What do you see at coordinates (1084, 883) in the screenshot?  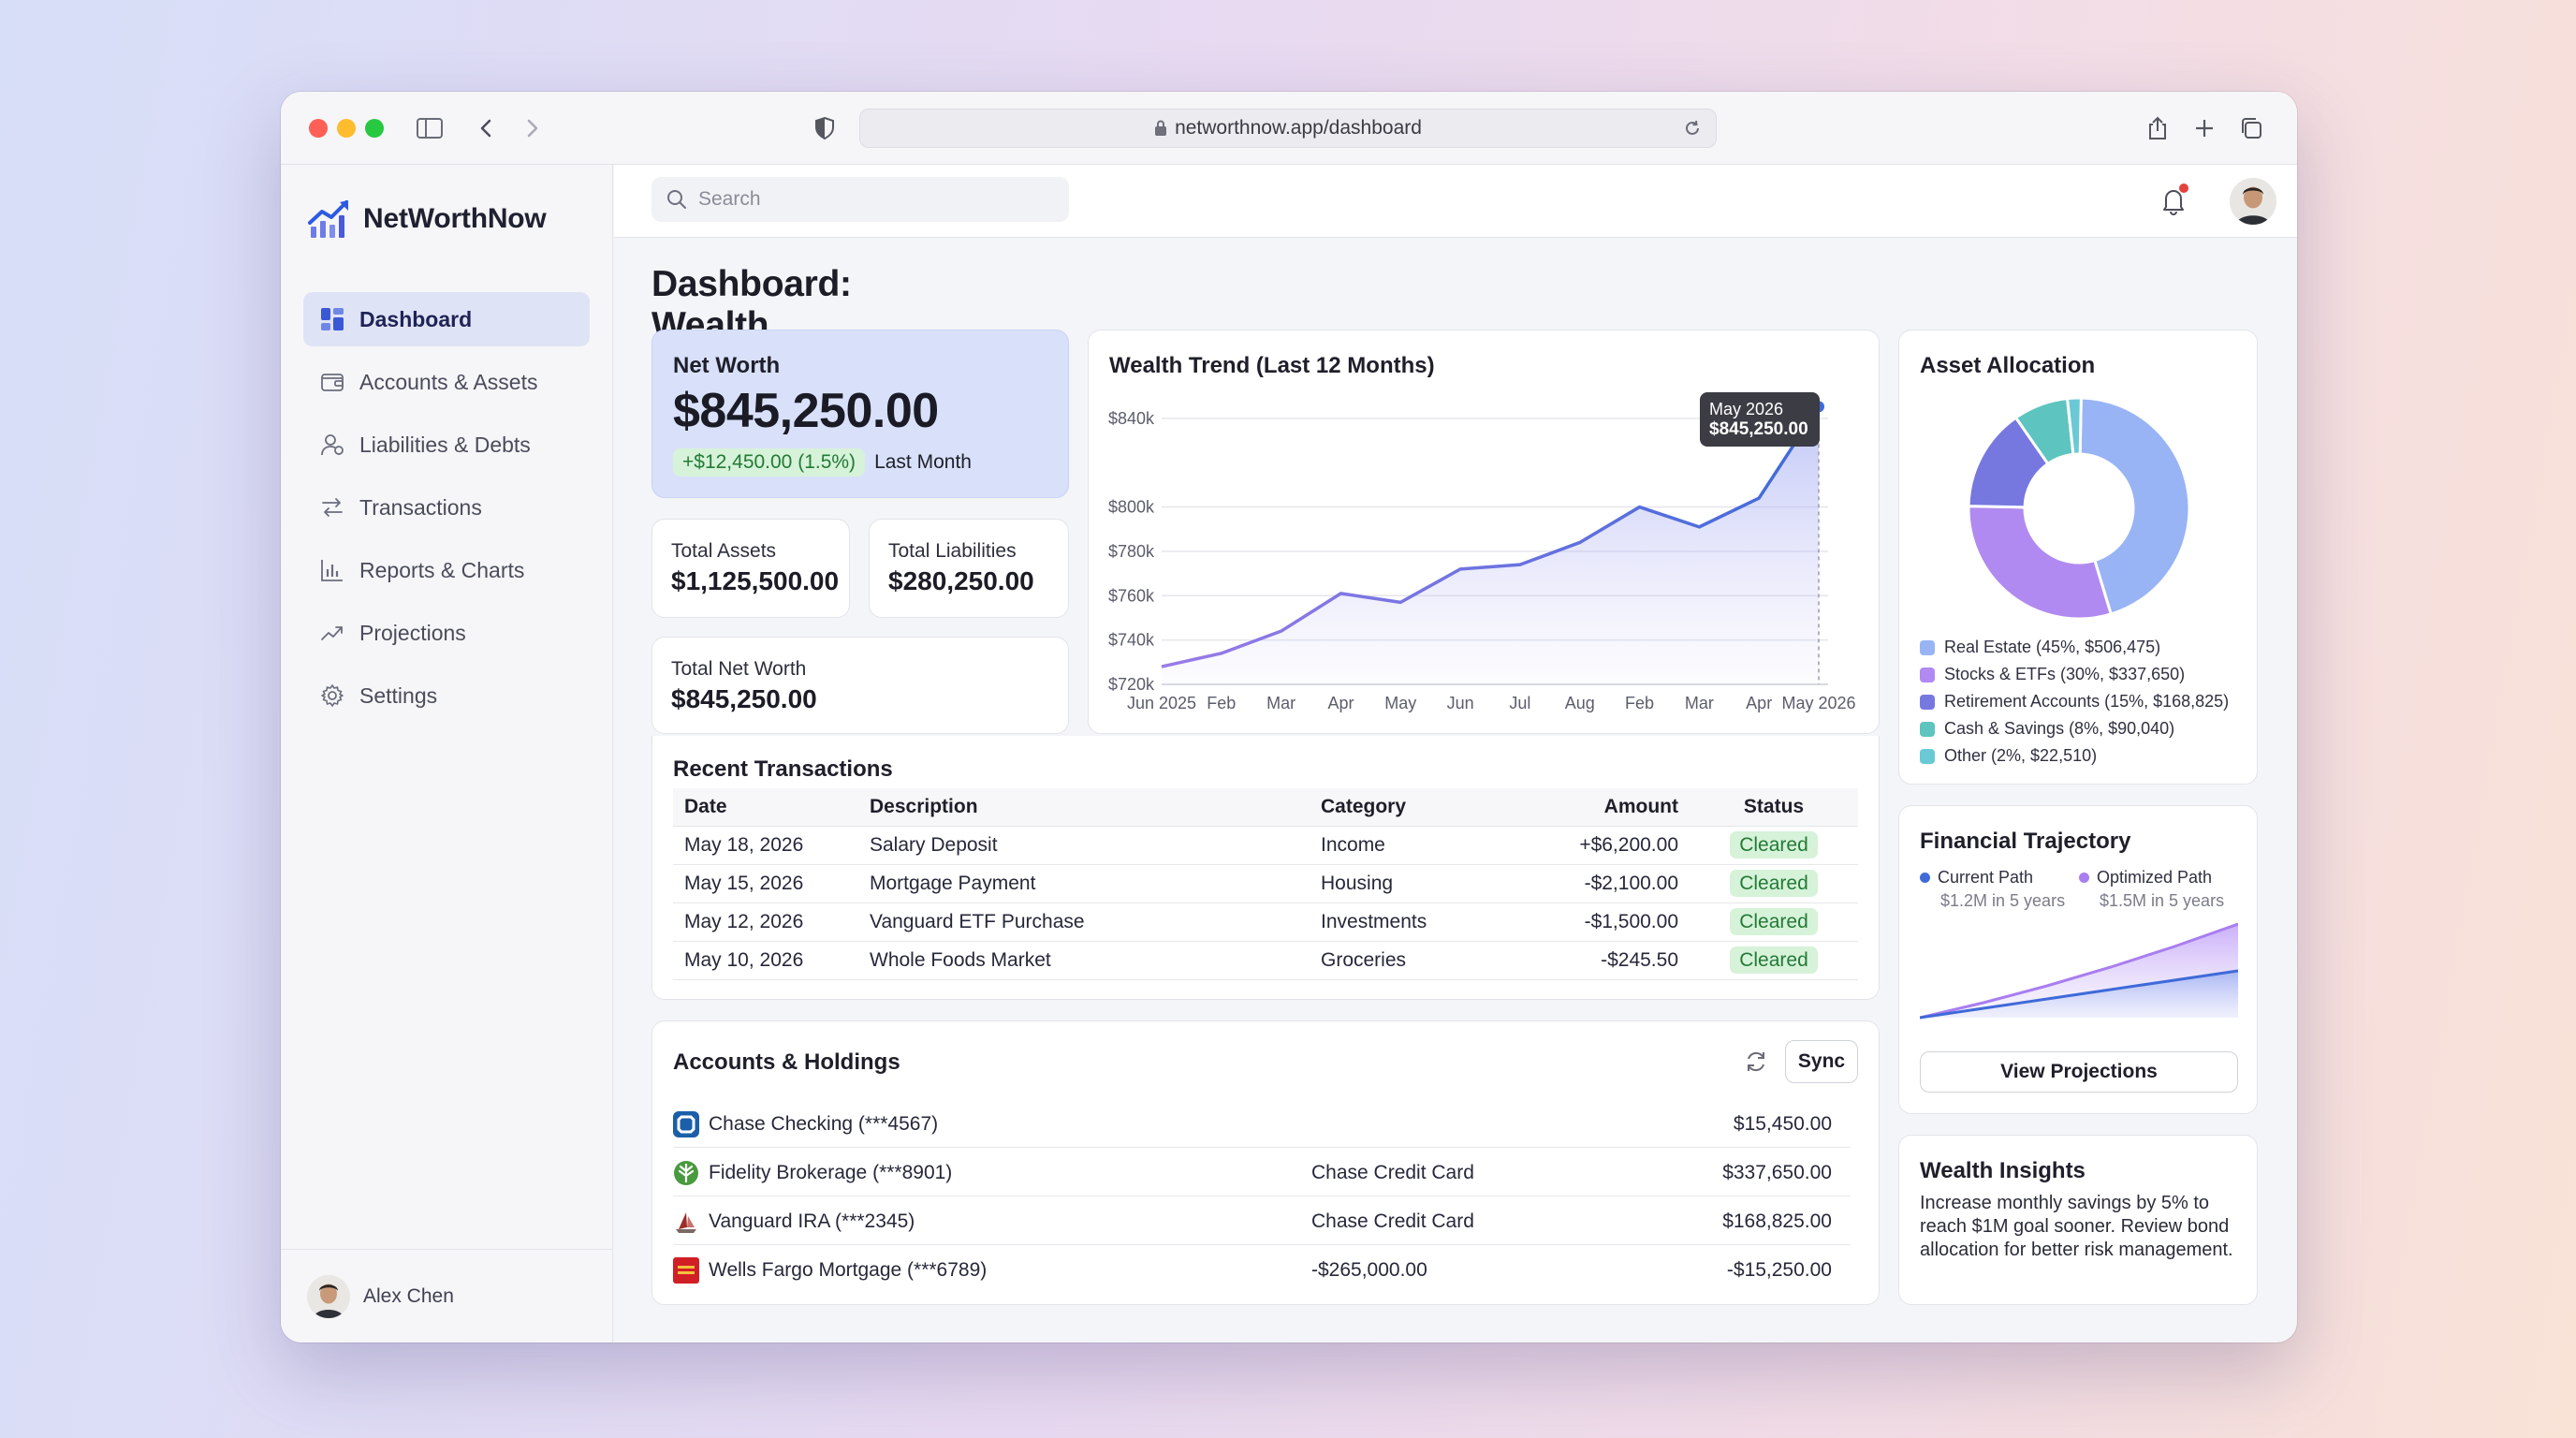 I see `tx-description: Mortgage Payment` at bounding box center [1084, 883].